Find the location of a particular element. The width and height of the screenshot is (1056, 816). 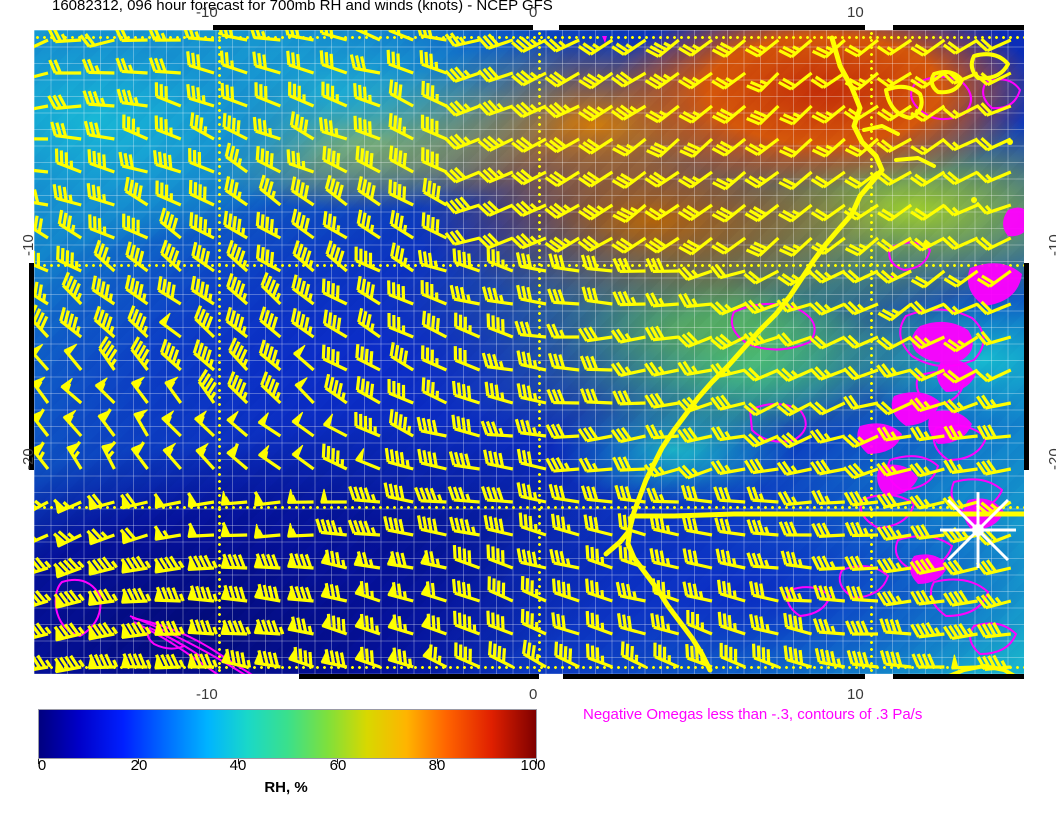

xtick-top-0: 0 is located at coordinates (533, 12).